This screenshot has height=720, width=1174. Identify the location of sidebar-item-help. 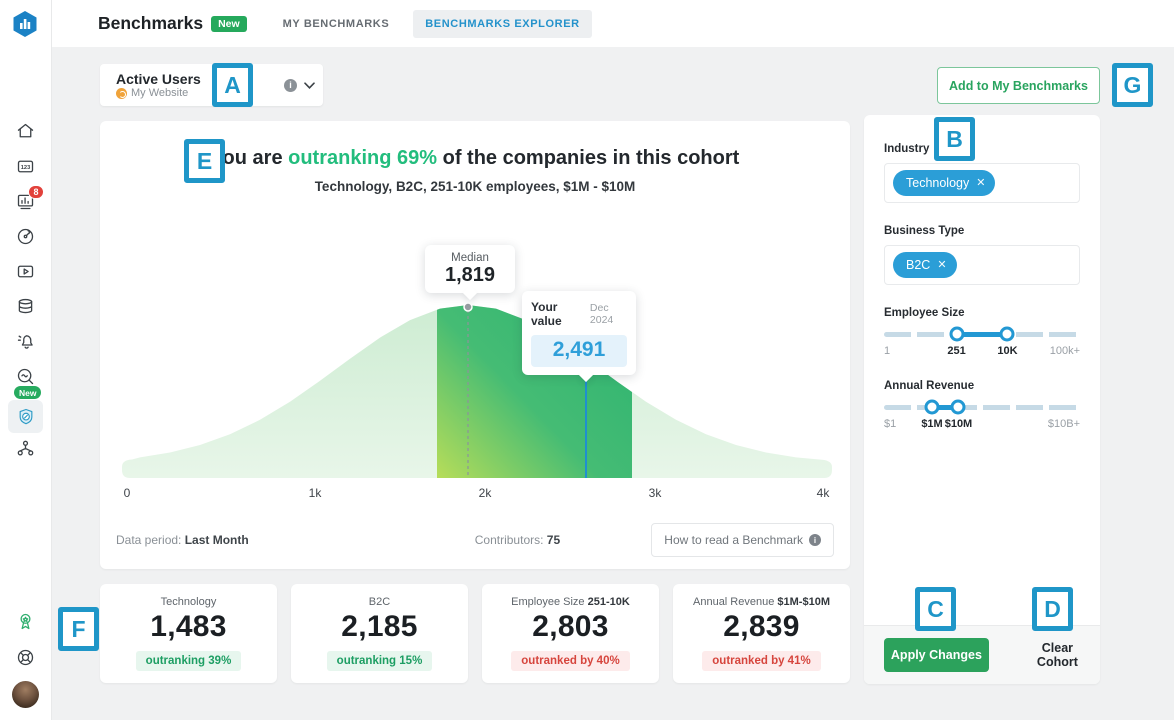
(25, 657).